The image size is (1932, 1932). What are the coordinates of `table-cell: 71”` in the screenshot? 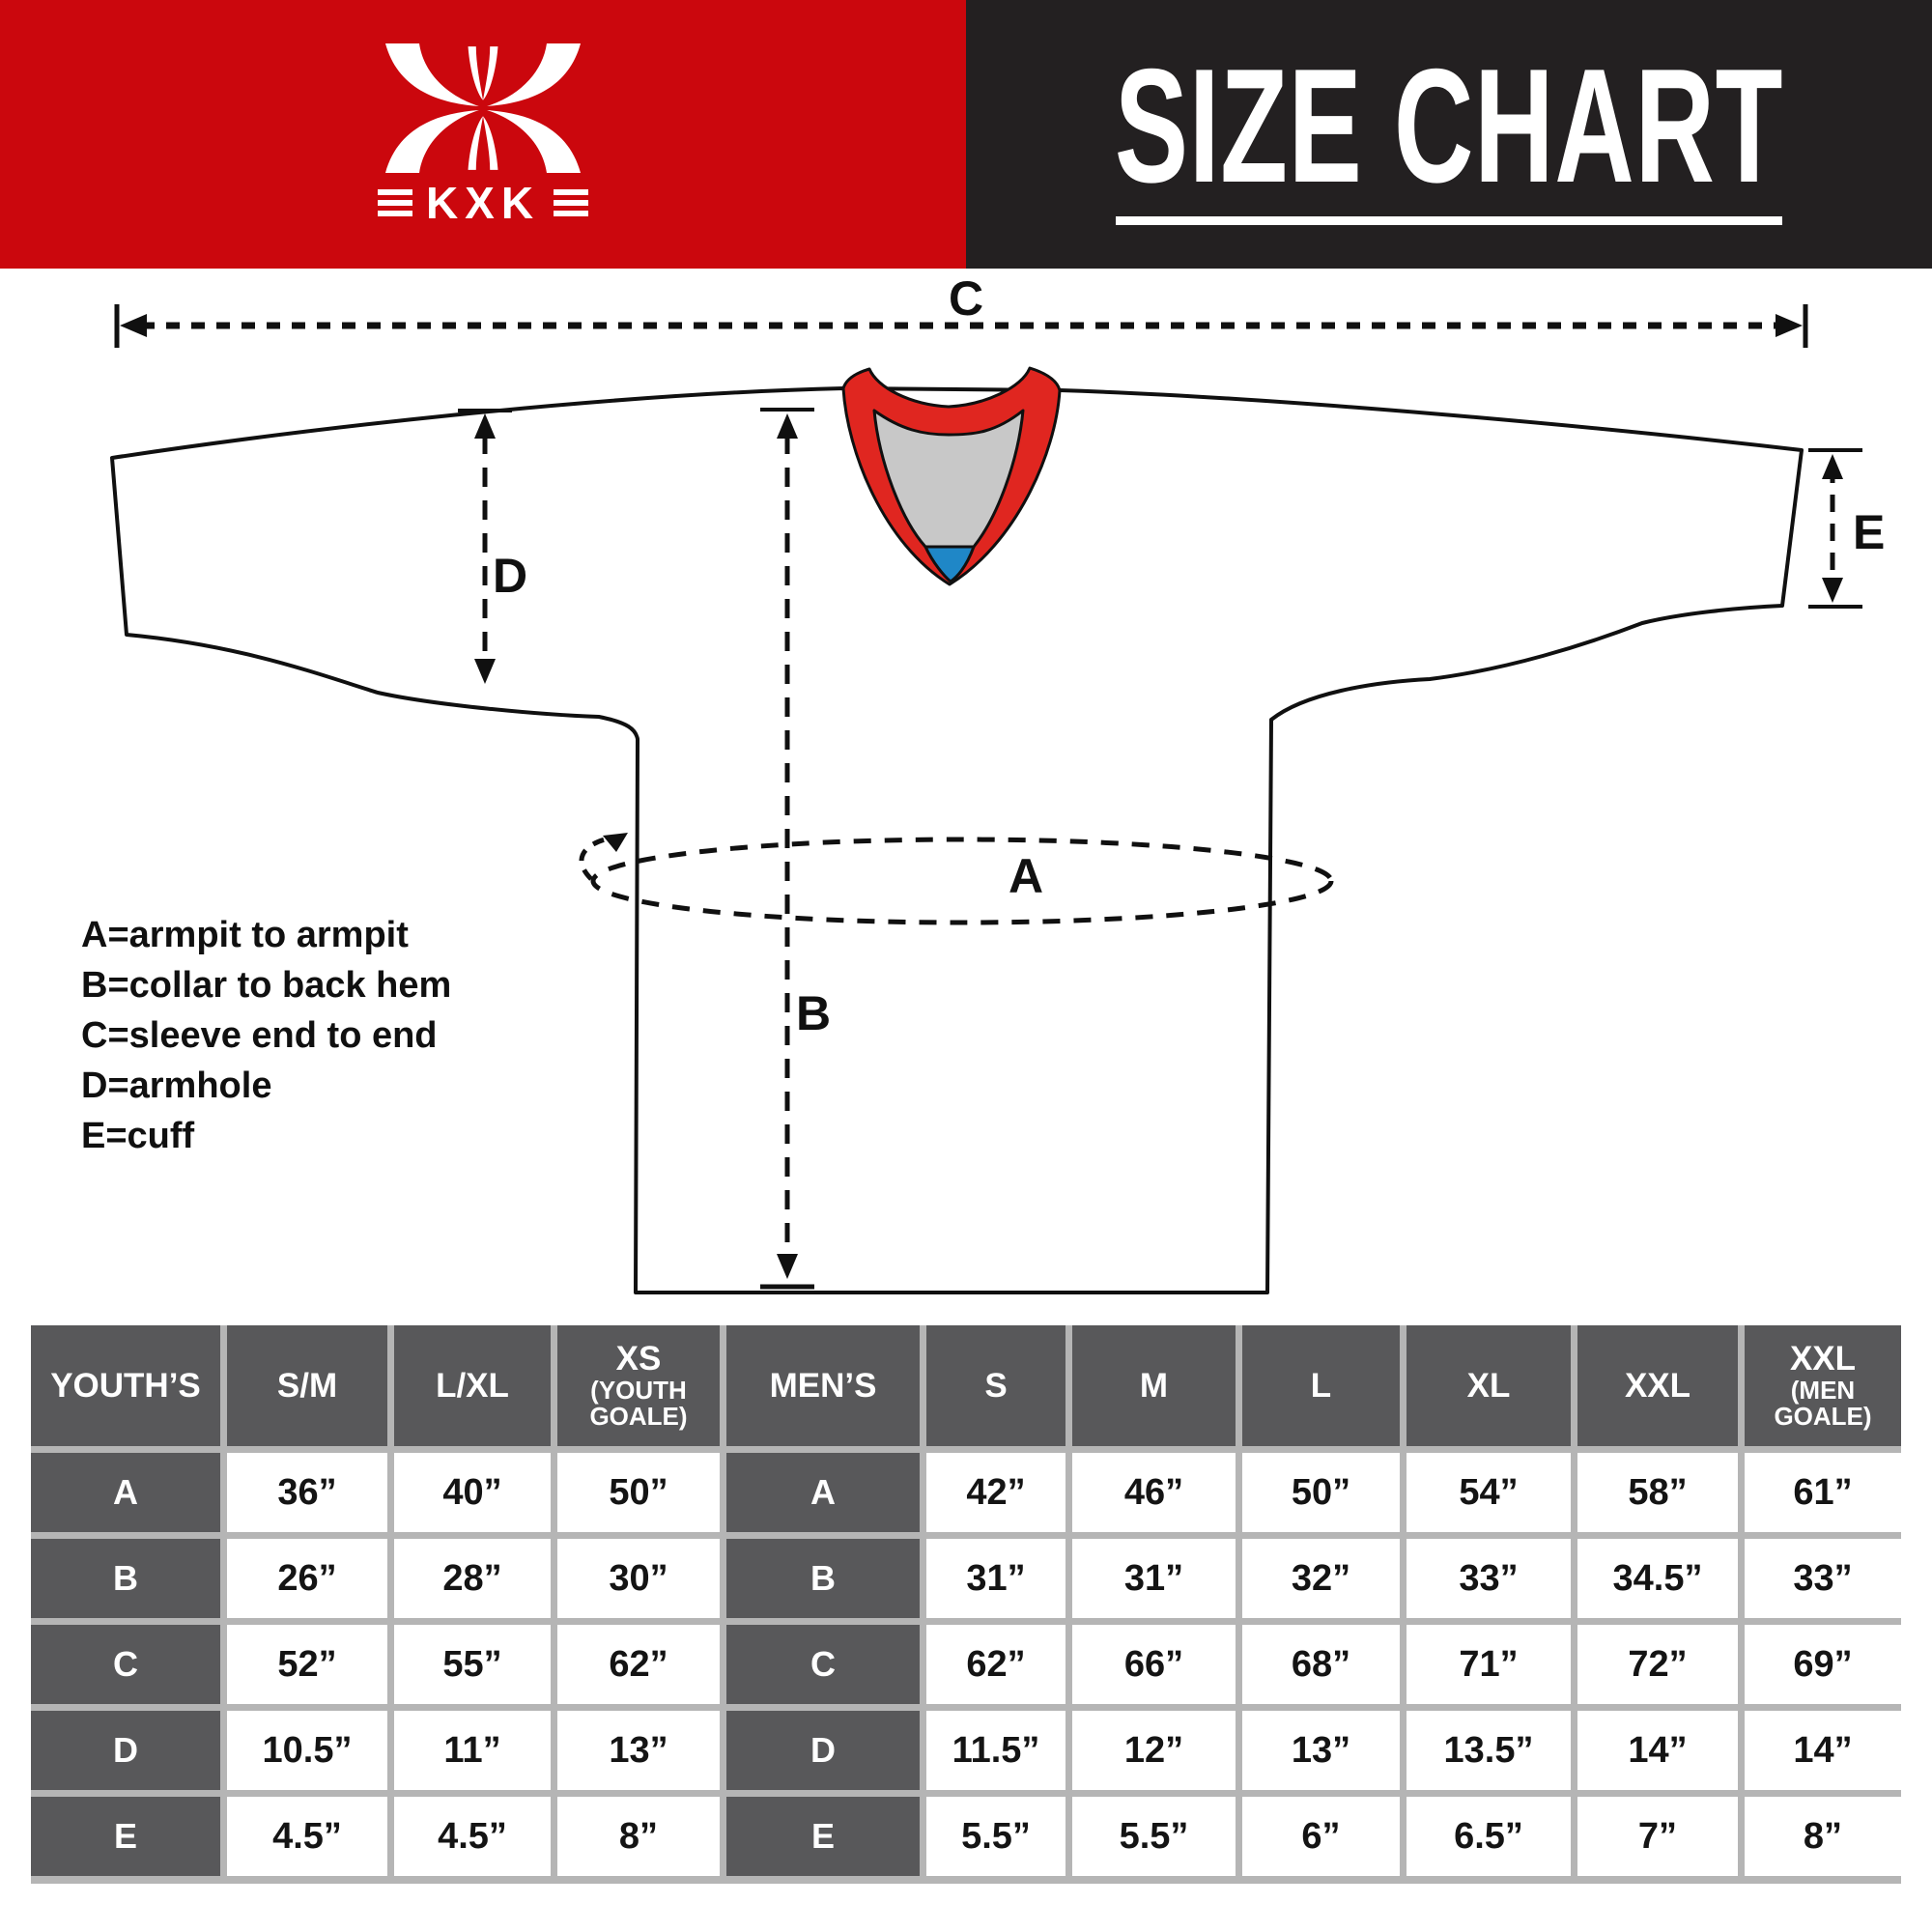 It's located at (1488, 1664).